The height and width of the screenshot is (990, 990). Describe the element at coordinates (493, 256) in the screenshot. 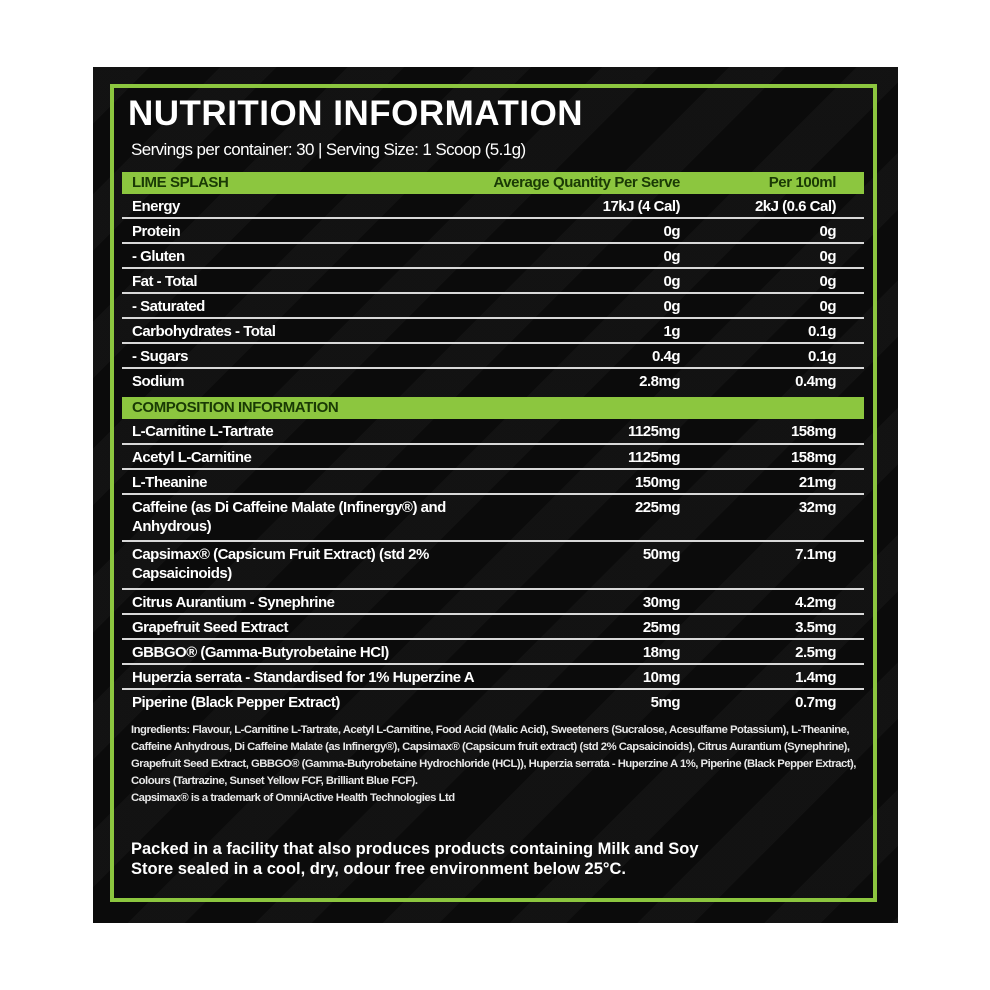

I see `table-row: - Gluten 0g 0g` at that location.